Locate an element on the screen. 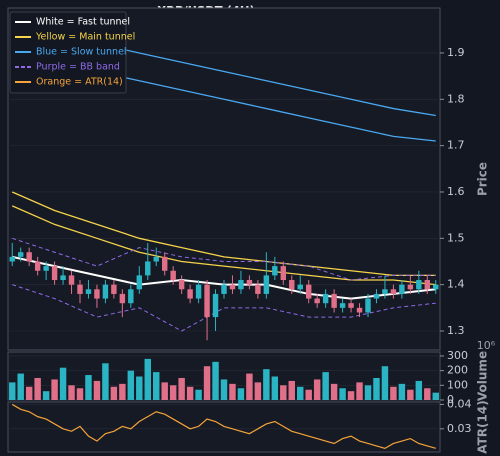  y-tick-label: 1.4 is located at coordinates (456, 284).